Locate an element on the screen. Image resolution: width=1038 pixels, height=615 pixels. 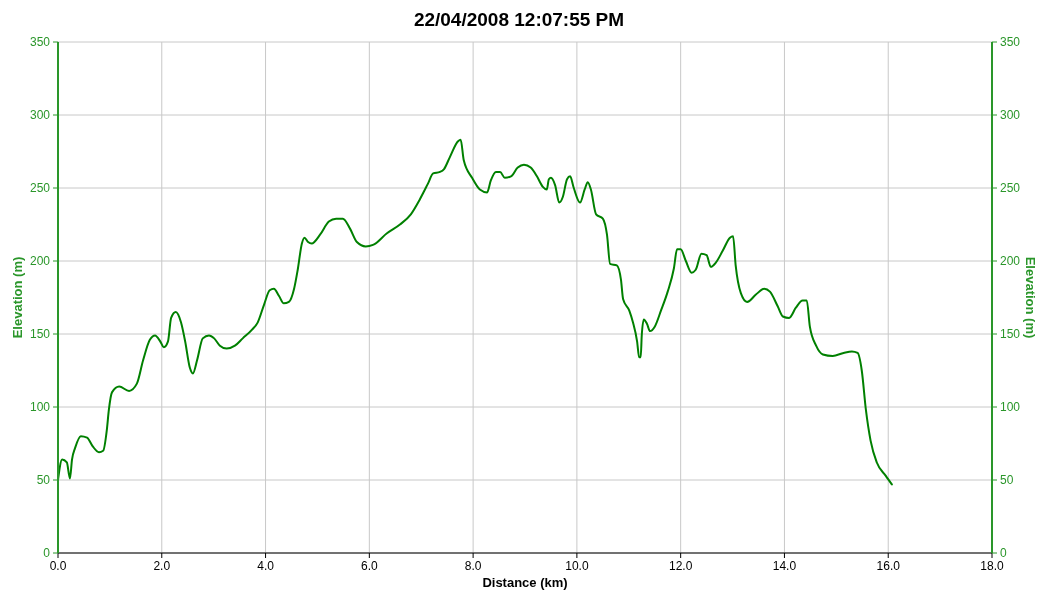
y-tick-label: 100 is located at coordinates (40, 407).